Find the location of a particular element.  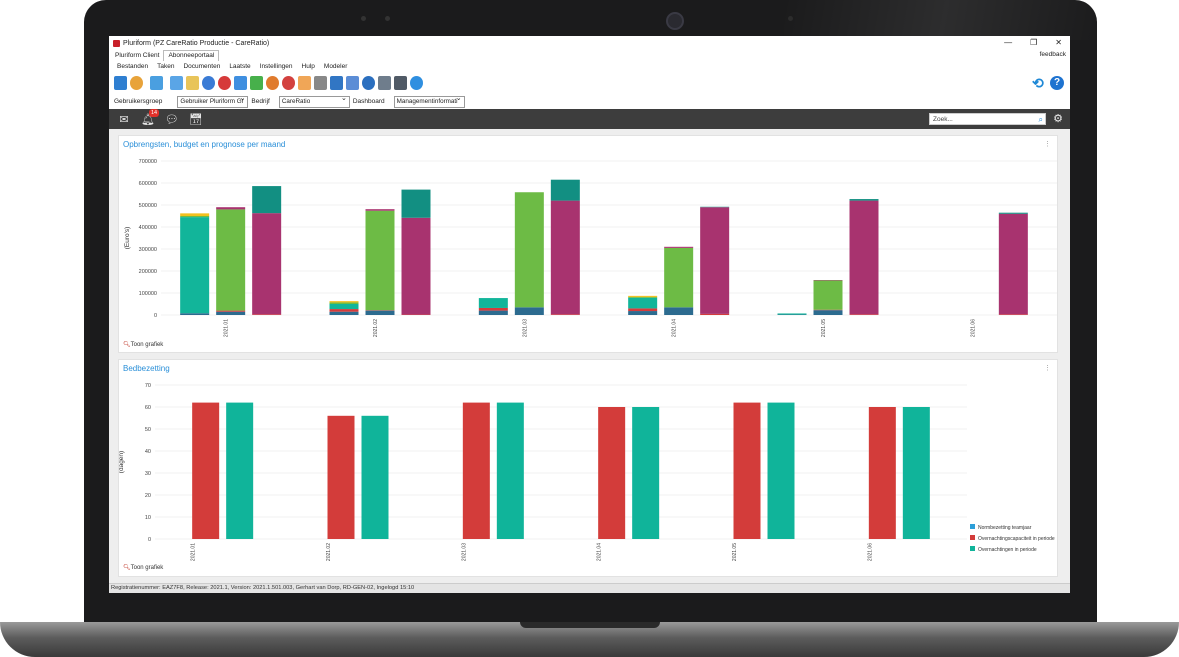

users-icon is located at coordinates (136, 83).